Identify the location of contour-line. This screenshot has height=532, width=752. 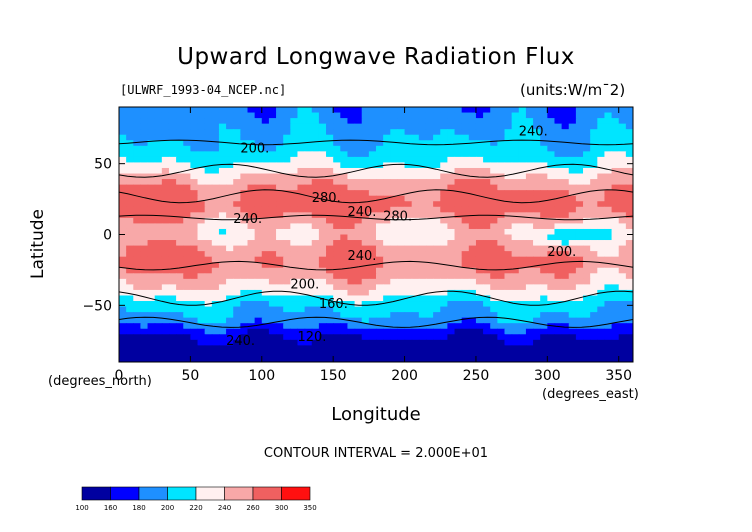
(376, 196).